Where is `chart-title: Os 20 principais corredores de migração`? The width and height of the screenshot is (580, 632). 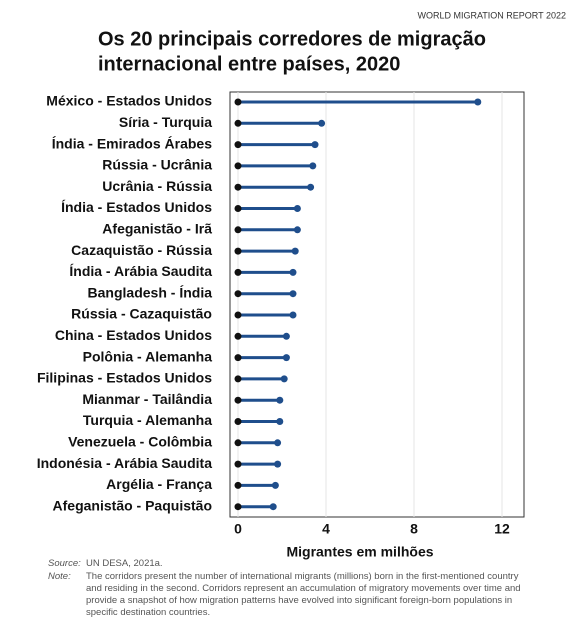
chart-title: Os 20 principais corredores de migração is located at coordinates (292, 39).